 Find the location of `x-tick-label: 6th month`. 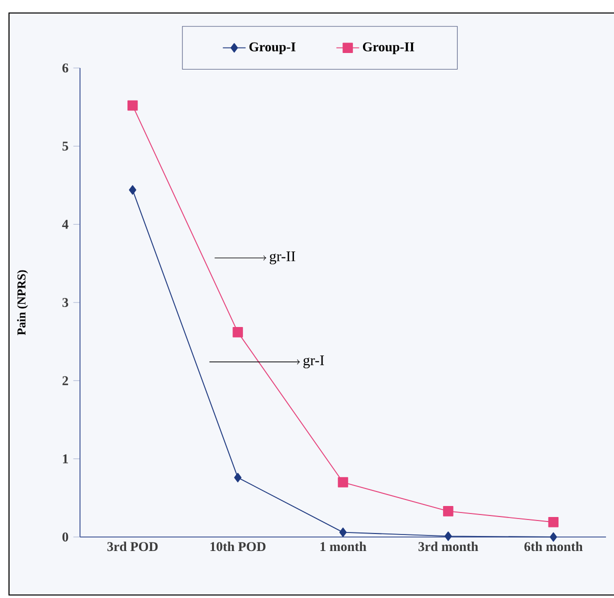

x-tick-label: 6th month is located at coordinates (553, 547).